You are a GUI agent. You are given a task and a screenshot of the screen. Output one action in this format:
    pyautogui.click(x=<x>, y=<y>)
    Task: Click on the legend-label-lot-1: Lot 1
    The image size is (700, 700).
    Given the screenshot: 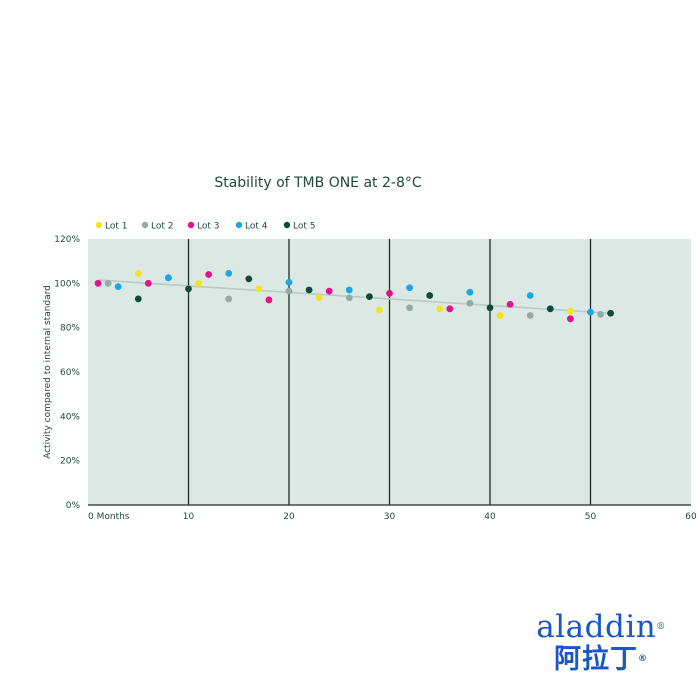 What is the action you would take?
    pyautogui.click(x=116, y=227)
    